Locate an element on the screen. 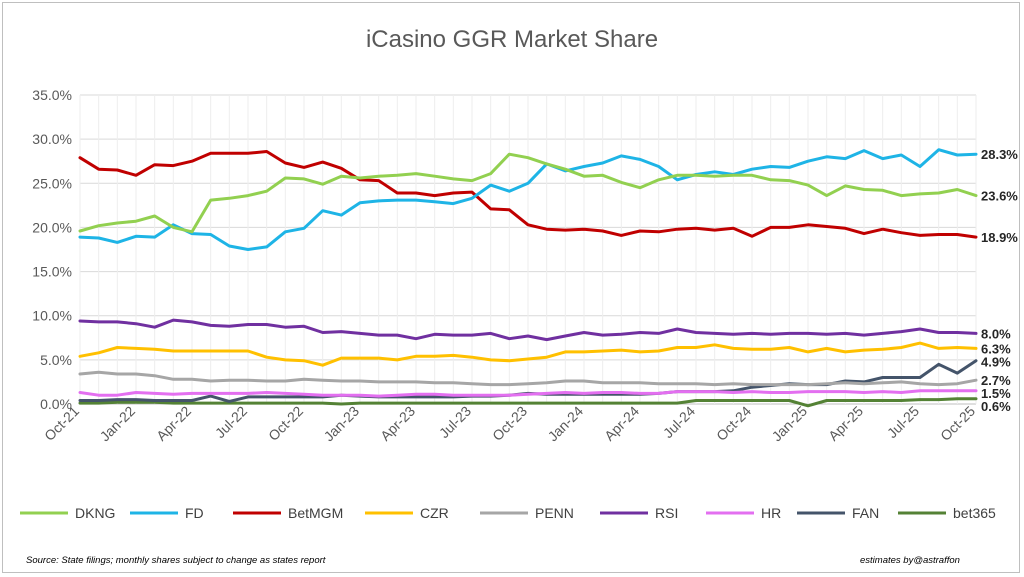 The height and width of the screenshot is (577, 1024). x-tick-label: Apr-23 is located at coordinates (397, 423).